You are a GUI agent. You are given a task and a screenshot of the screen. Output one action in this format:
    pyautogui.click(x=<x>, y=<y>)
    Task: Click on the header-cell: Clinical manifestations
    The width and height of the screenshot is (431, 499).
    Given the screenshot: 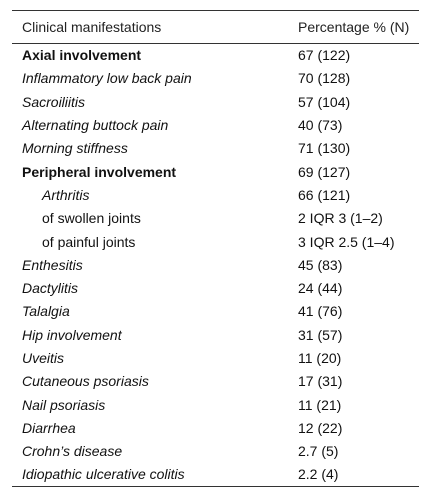 What is the action you would take?
    pyautogui.click(x=92, y=27)
    